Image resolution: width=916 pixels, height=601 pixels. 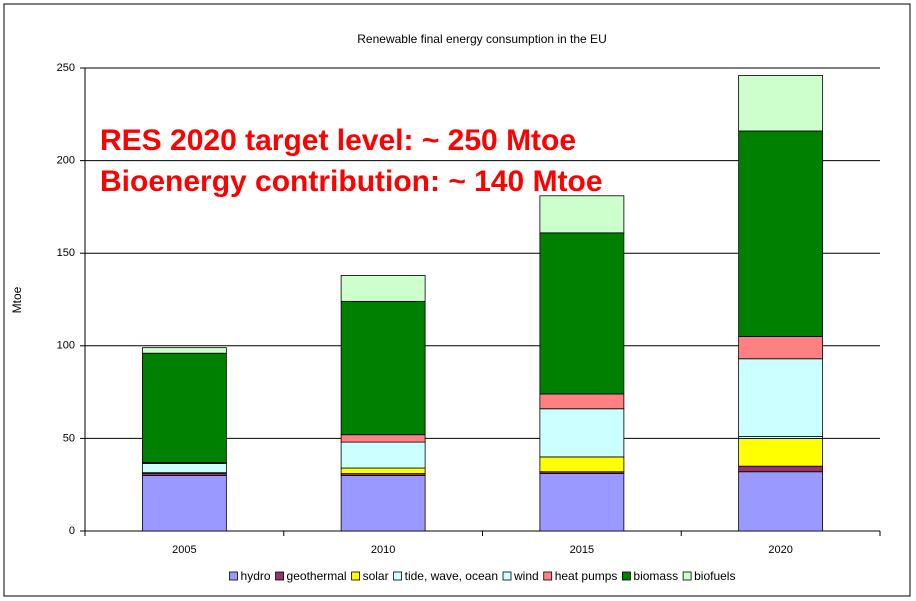 I want to click on annotation: RES 2020 target level: ~ 250 Mtoe, so click(x=338, y=140).